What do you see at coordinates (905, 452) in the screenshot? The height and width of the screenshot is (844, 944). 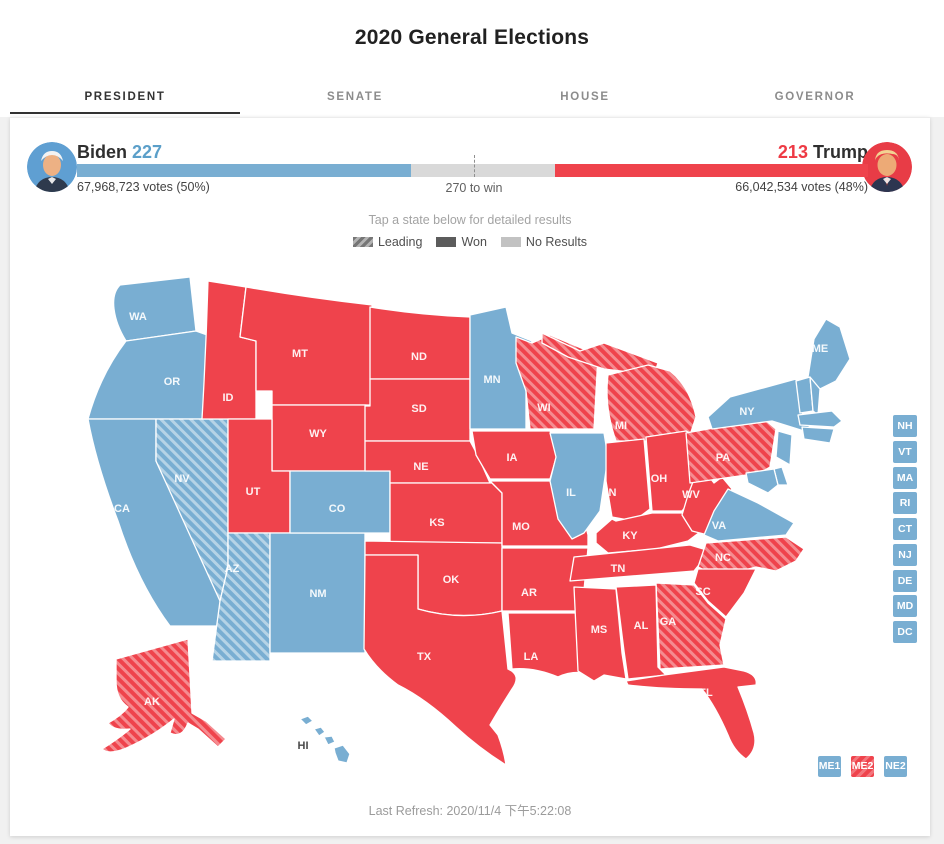 I see `small-state-VT: VT` at bounding box center [905, 452].